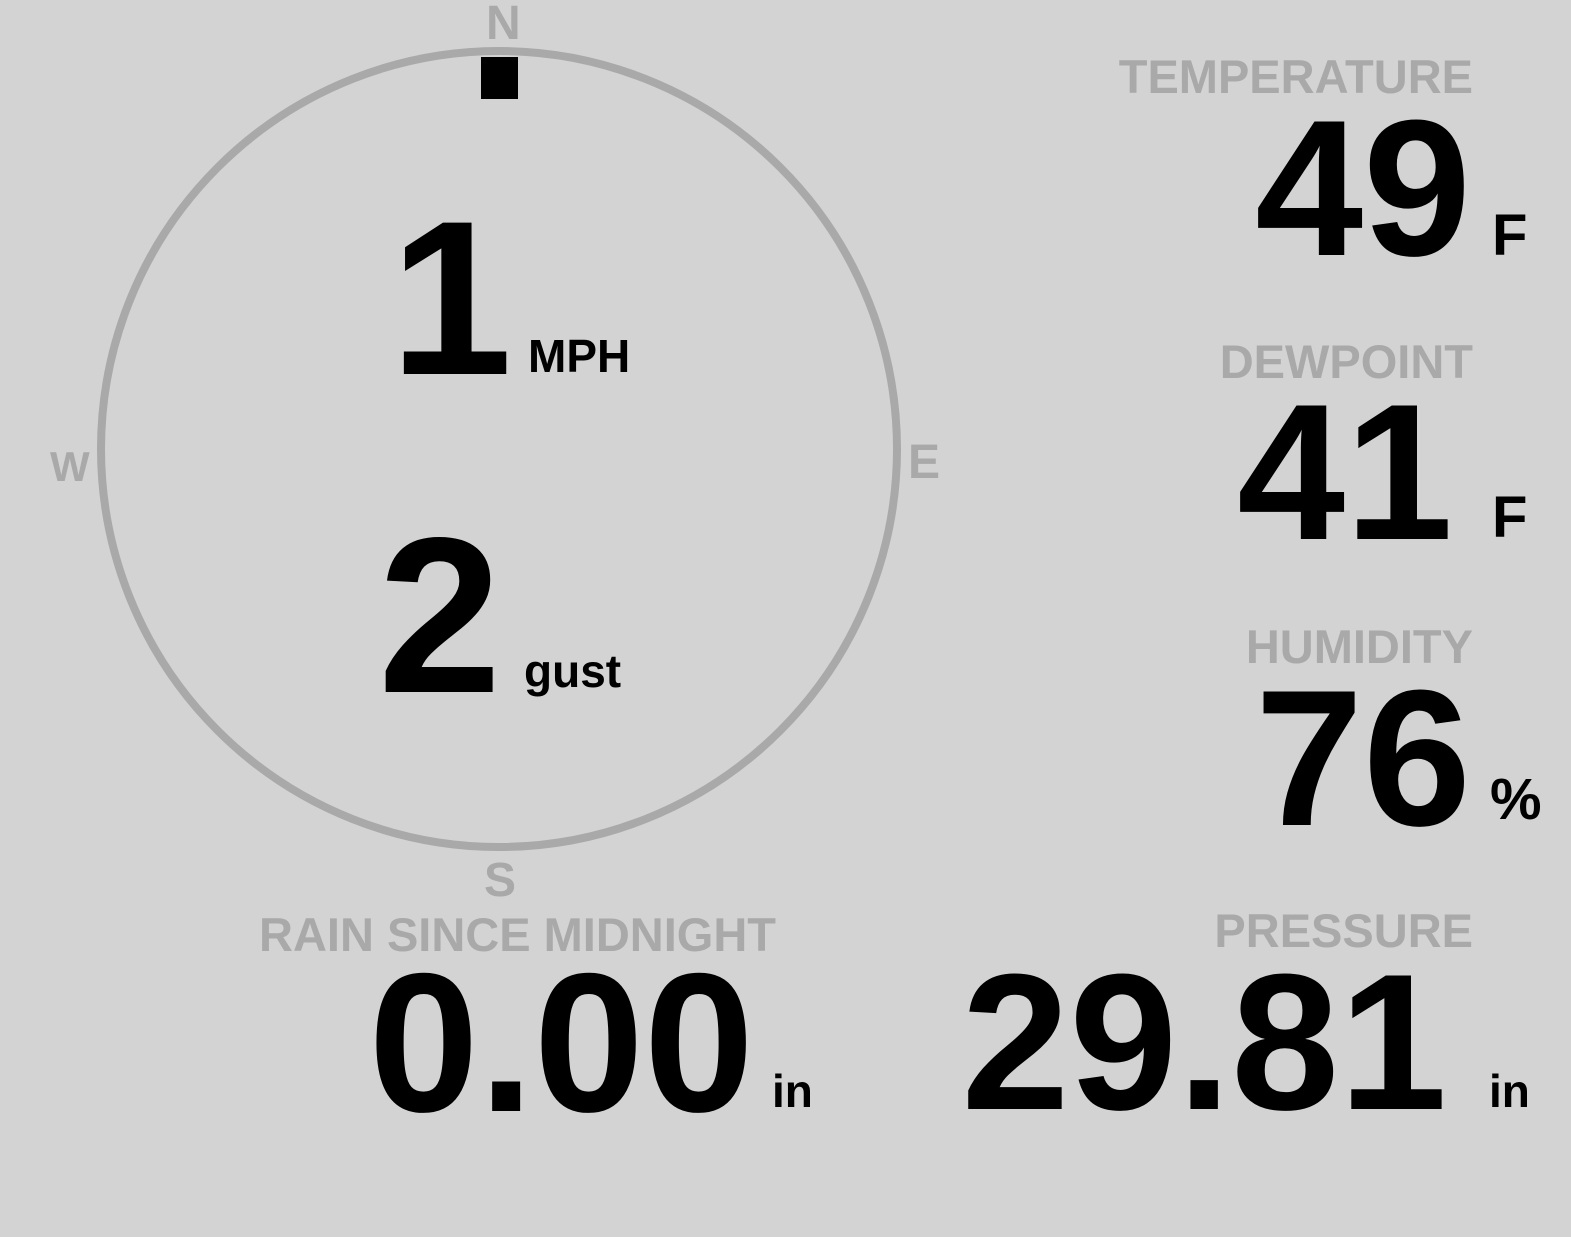 Image resolution: width=1571 pixels, height=1237 pixels. Describe the element at coordinates (1509, 1091) in the screenshot. I see `pressure-unit: in` at that location.